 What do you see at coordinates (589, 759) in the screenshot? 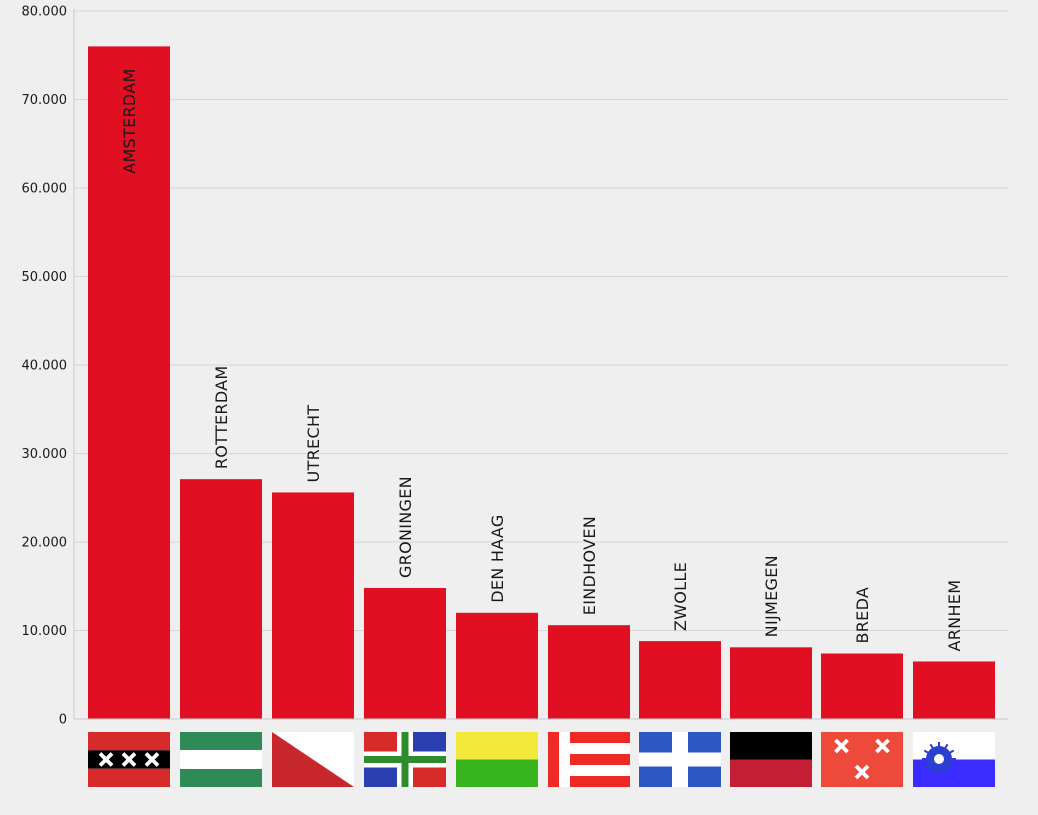
I see `eindhoven-flag-icon` at bounding box center [589, 759].